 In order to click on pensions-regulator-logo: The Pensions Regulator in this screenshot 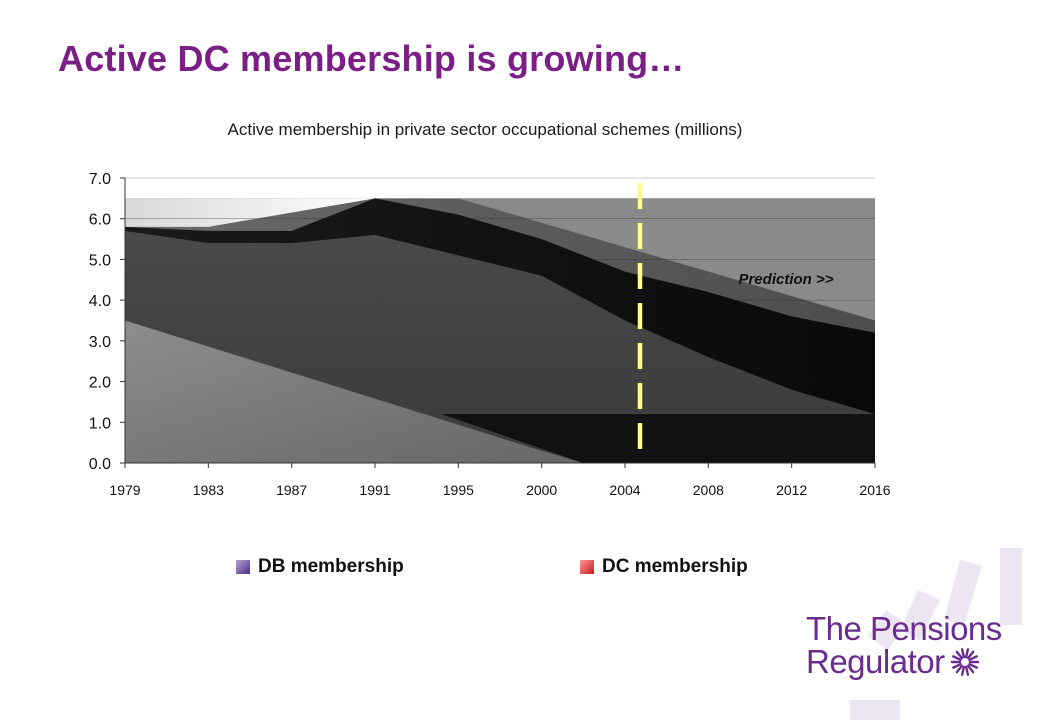, I will do `click(904, 645)`.